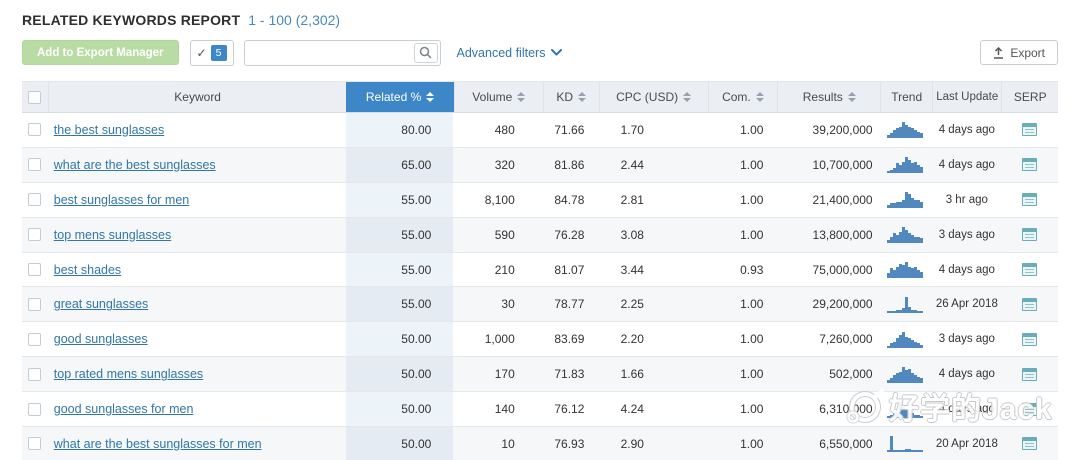 The height and width of the screenshot is (460, 1080). What do you see at coordinates (342, 52) in the screenshot?
I see `search-input` at bounding box center [342, 52].